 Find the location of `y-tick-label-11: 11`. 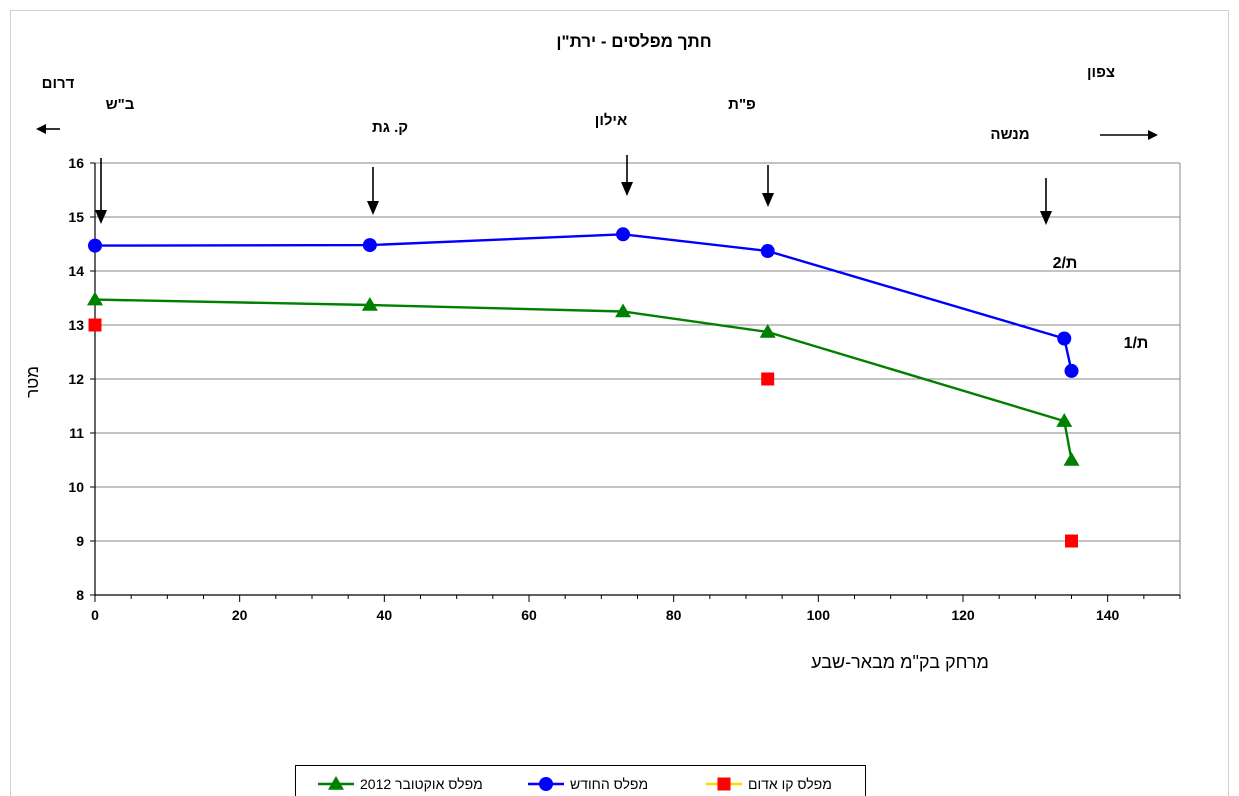

y-tick-label-11: 11 is located at coordinates (76, 433).